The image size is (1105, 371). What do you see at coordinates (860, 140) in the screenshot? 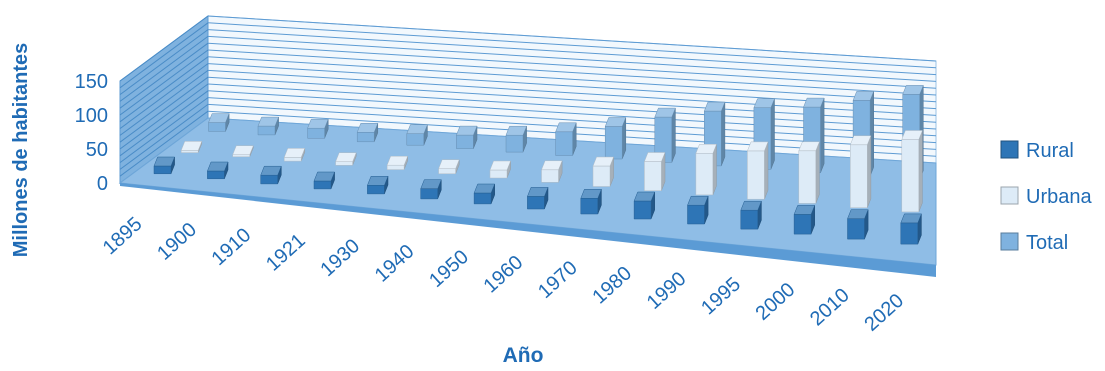
I see `bar-urbana-2010-top` at bounding box center [860, 140].